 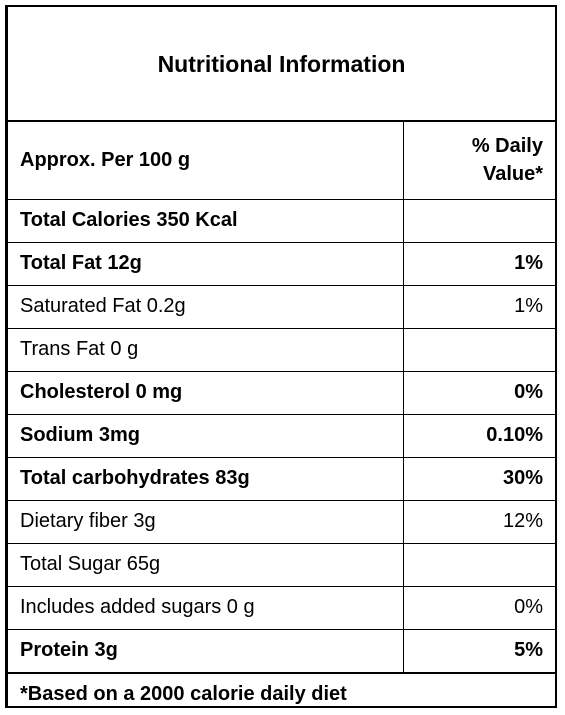 I want to click on table-row: Total Sugar 65g, so click(x=281, y=565).